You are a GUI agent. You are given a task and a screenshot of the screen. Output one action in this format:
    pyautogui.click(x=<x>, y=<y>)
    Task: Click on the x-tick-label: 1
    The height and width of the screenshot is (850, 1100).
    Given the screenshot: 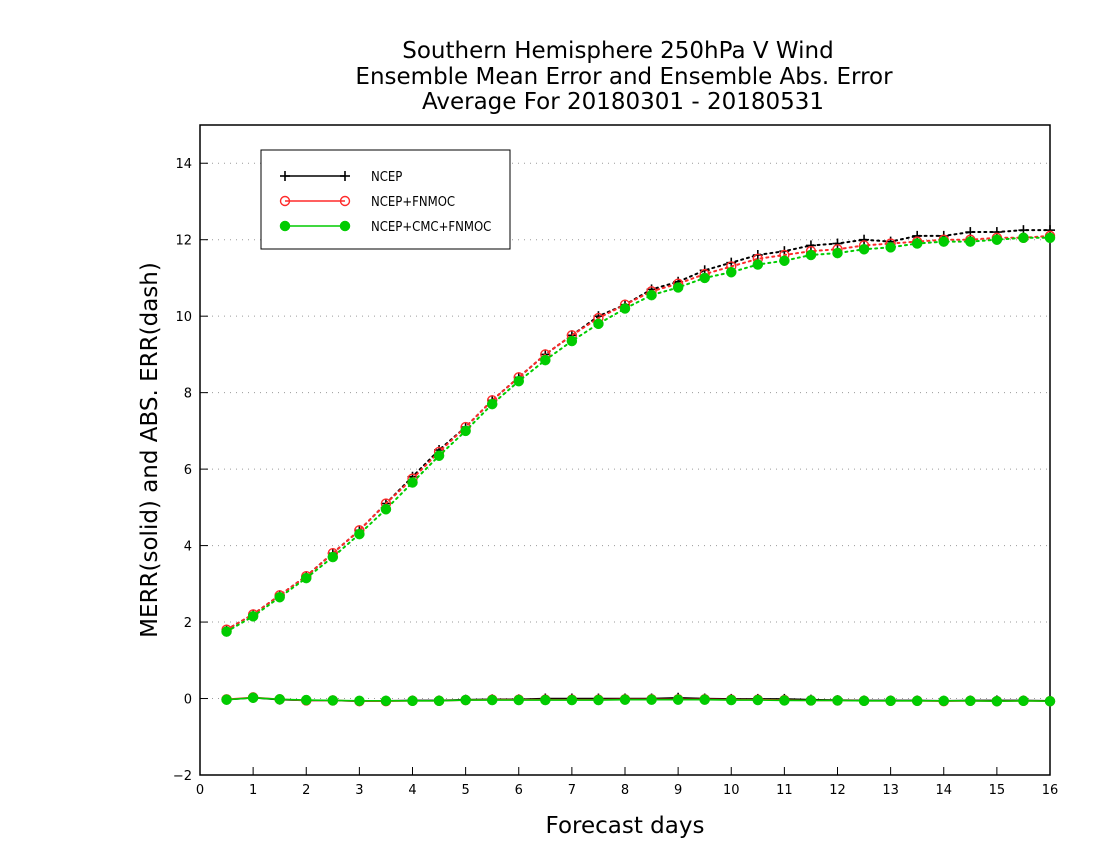 What is the action you would take?
    pyautogui.click(x=253, y=790)
    